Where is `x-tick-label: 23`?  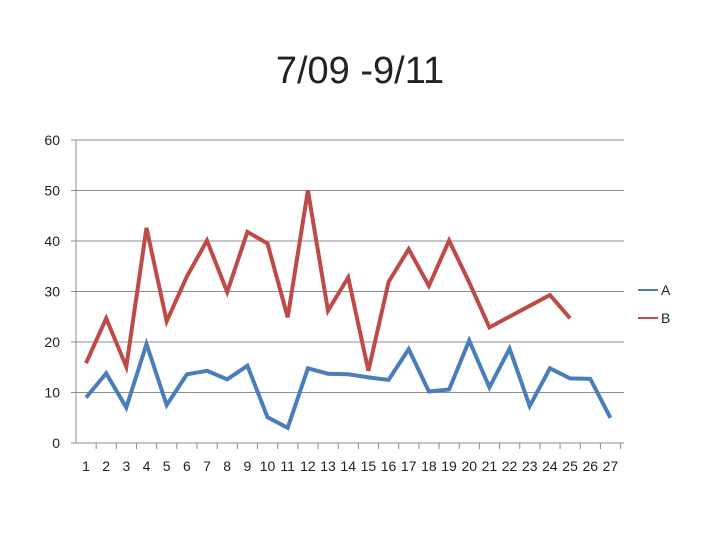 x-tick-label: 23 is located at coordinates (530, 466).